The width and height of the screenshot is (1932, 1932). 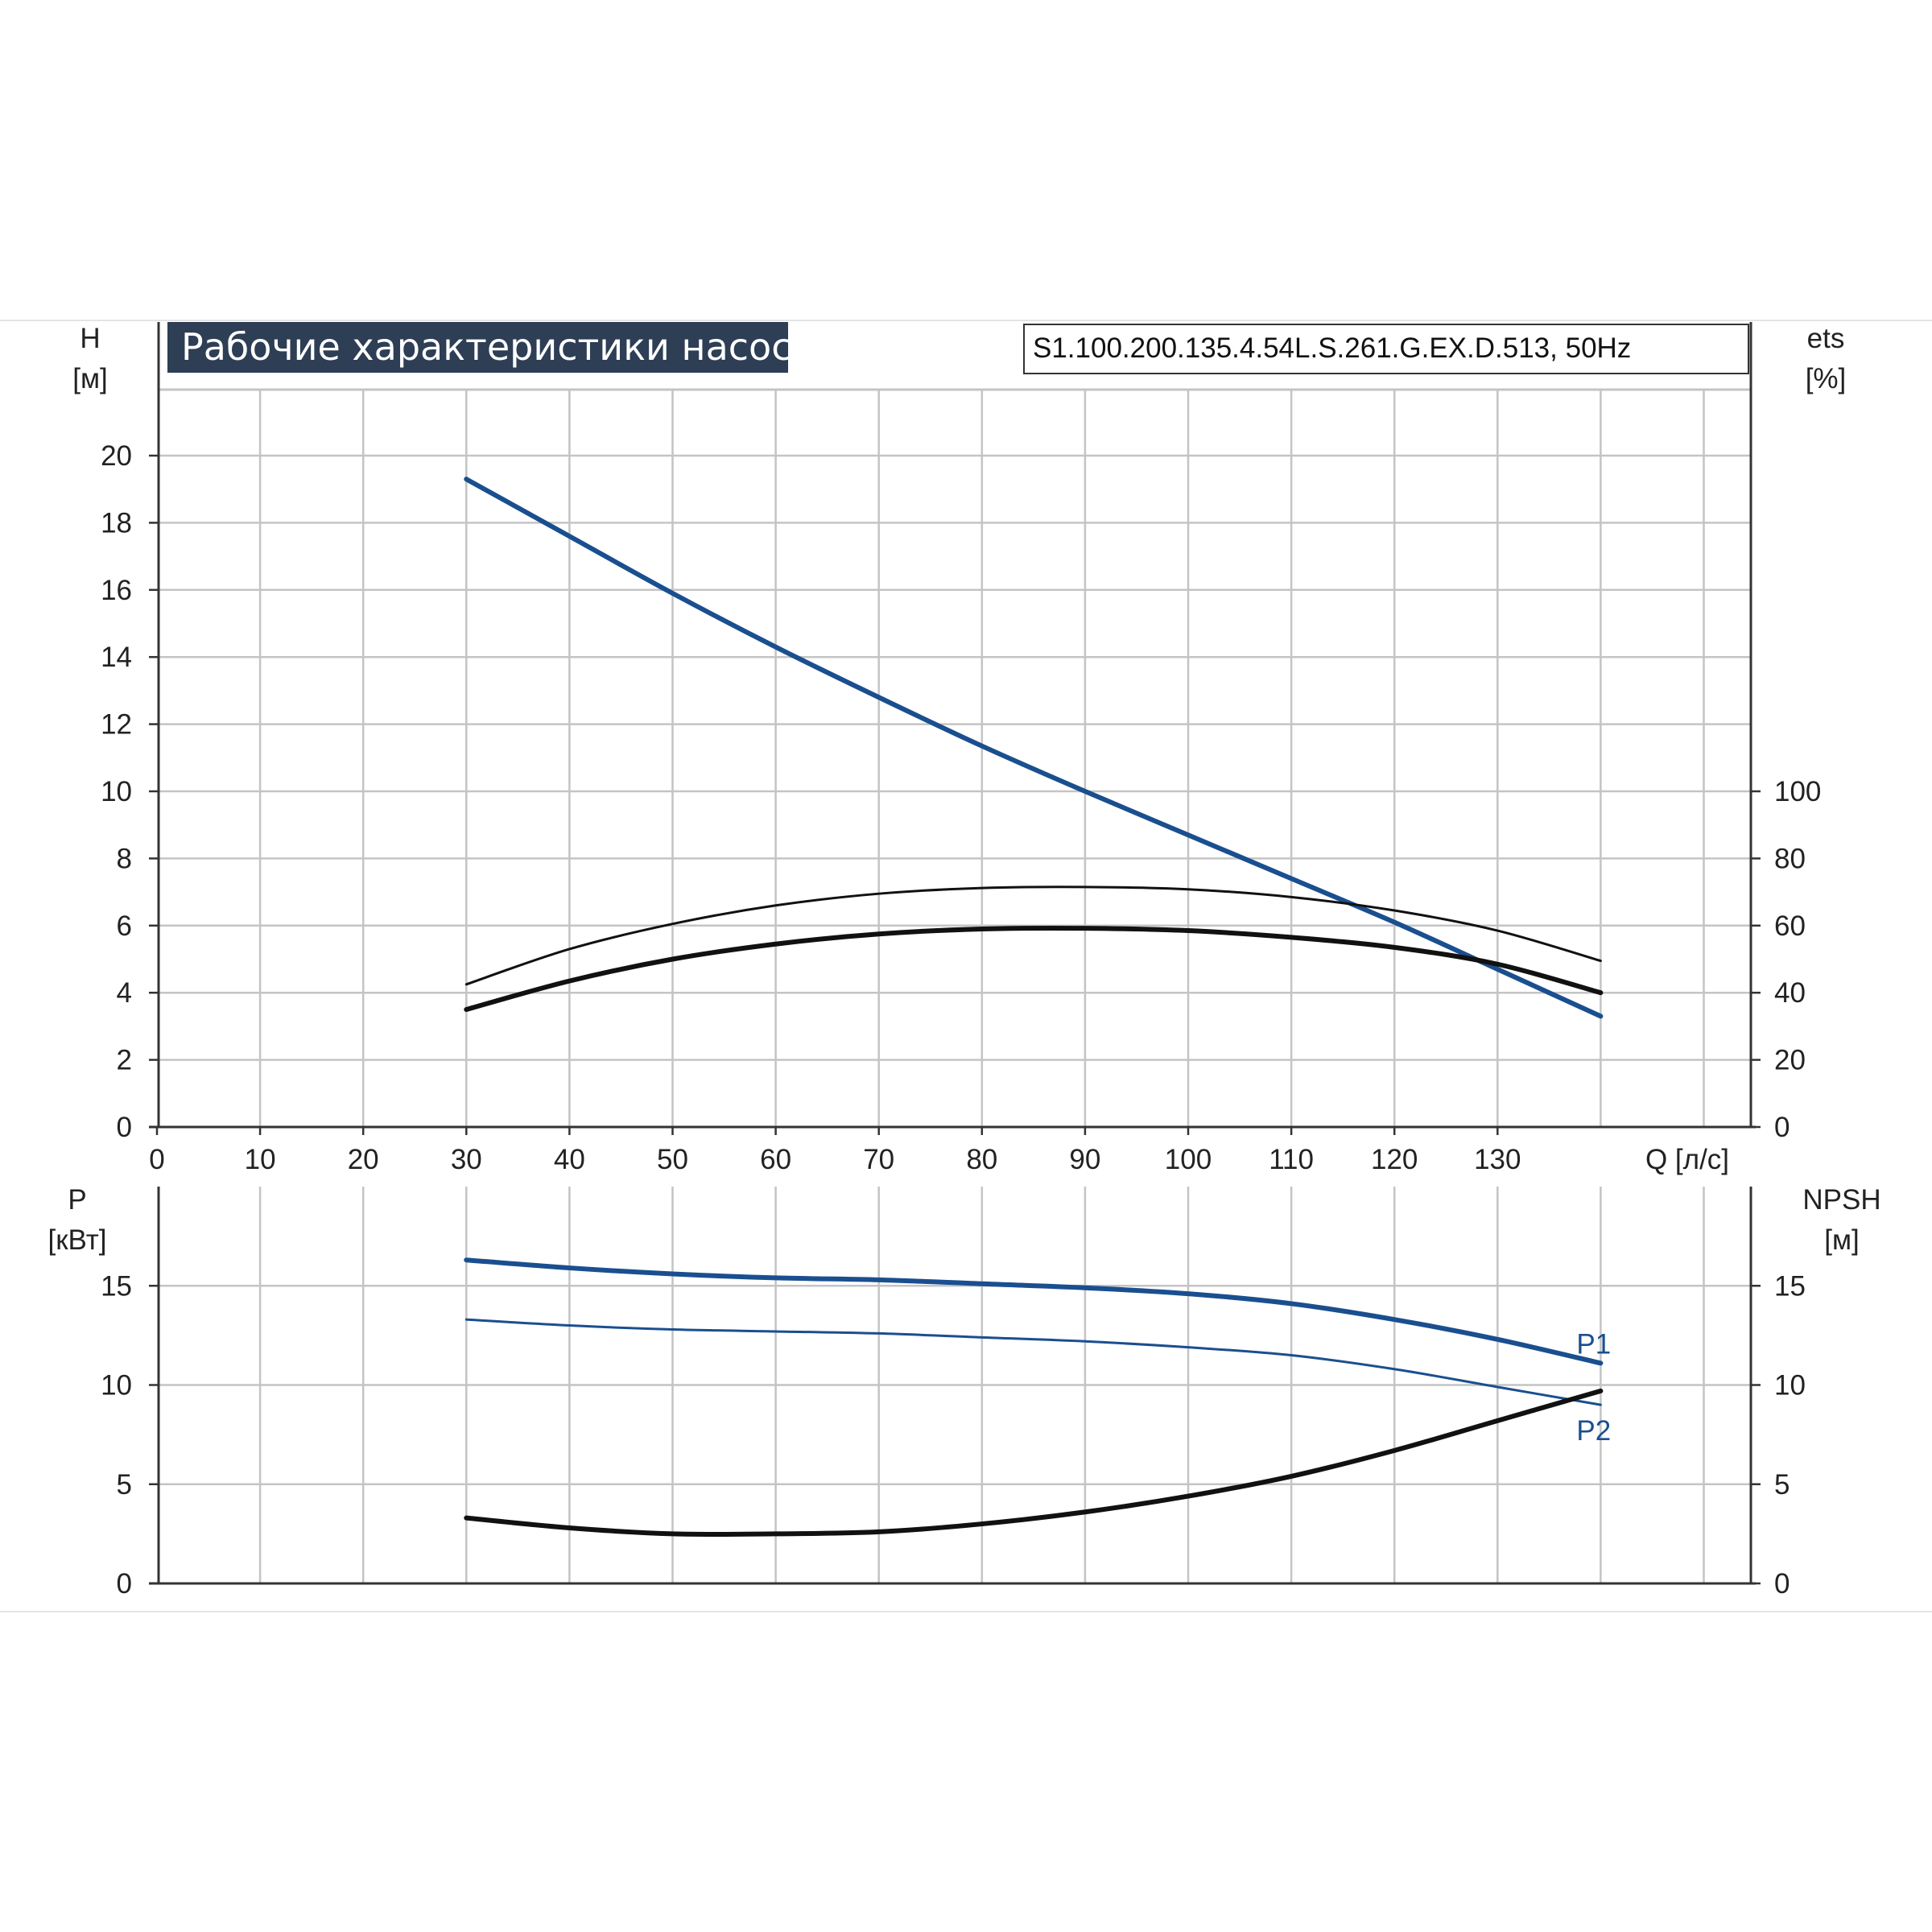 I want to click on h-unit-label: [м], so click(x=90, y=378).